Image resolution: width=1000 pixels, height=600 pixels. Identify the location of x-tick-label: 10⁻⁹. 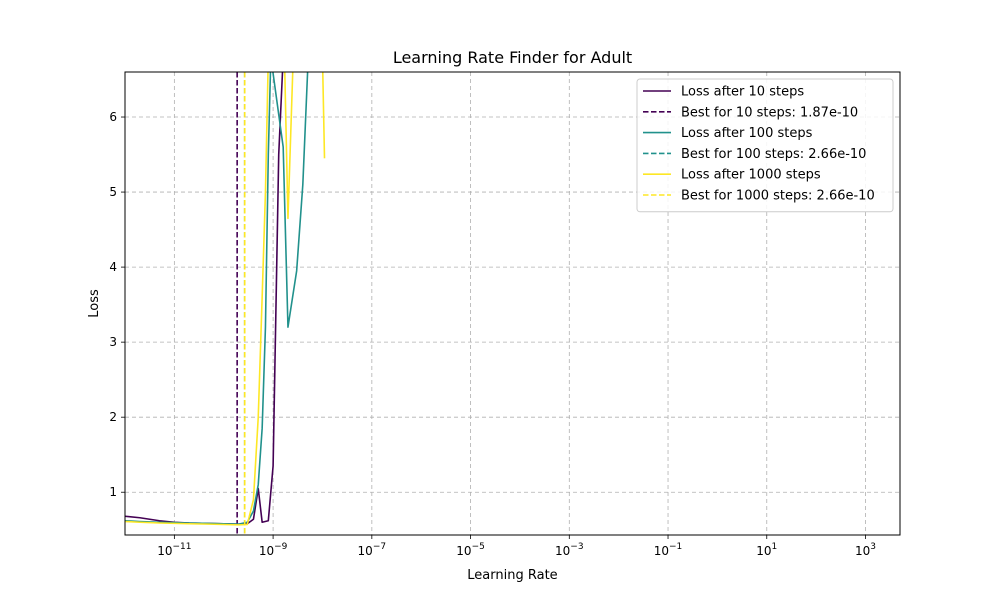
(273, 550).